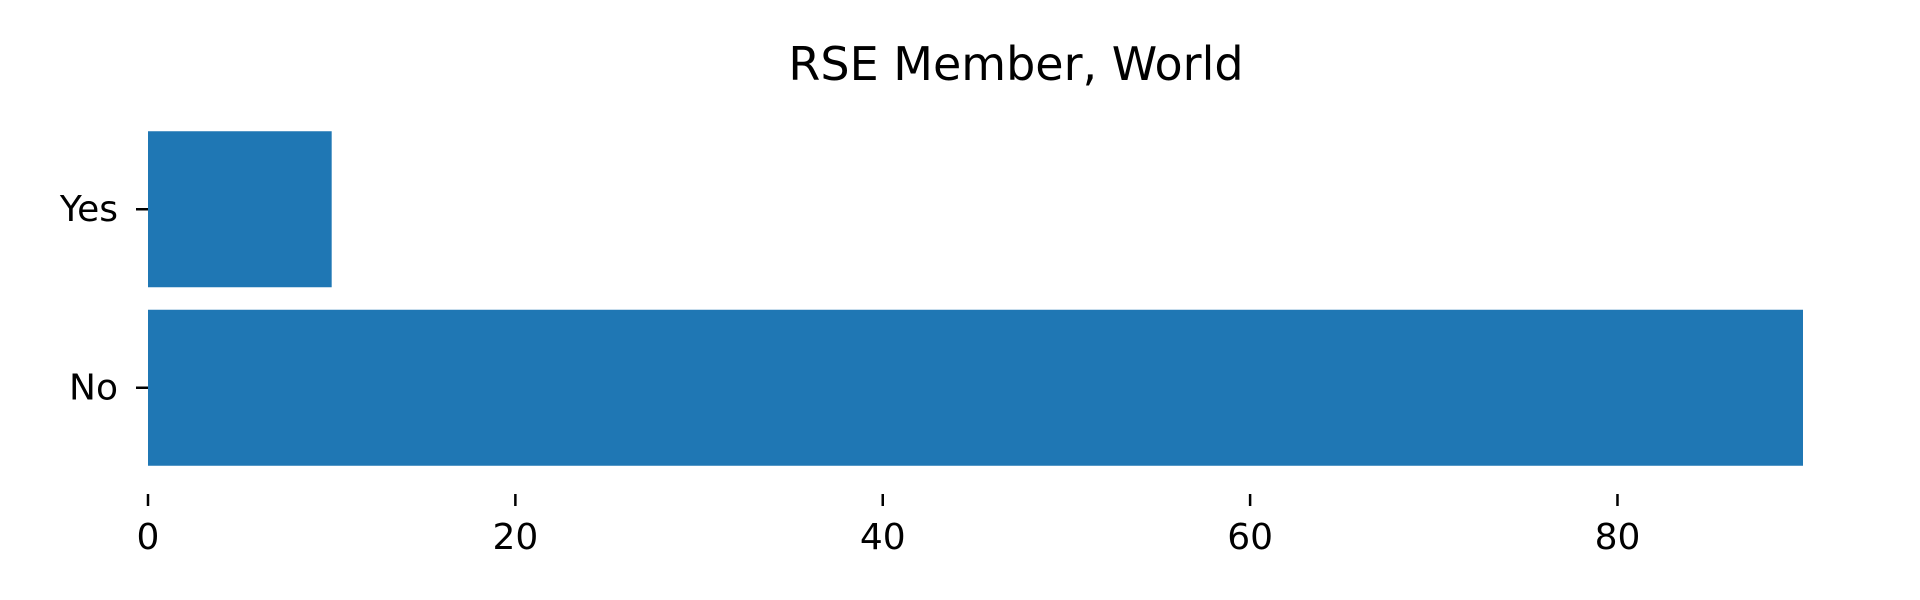 The image size is (1920, 600). I want to click on bar-yes, so click(240, 209).